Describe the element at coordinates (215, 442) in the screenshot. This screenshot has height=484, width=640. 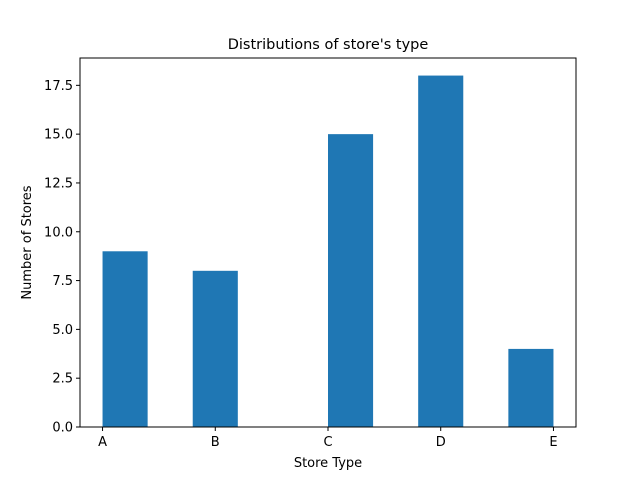
I see `x-tick-label: B` at that location.